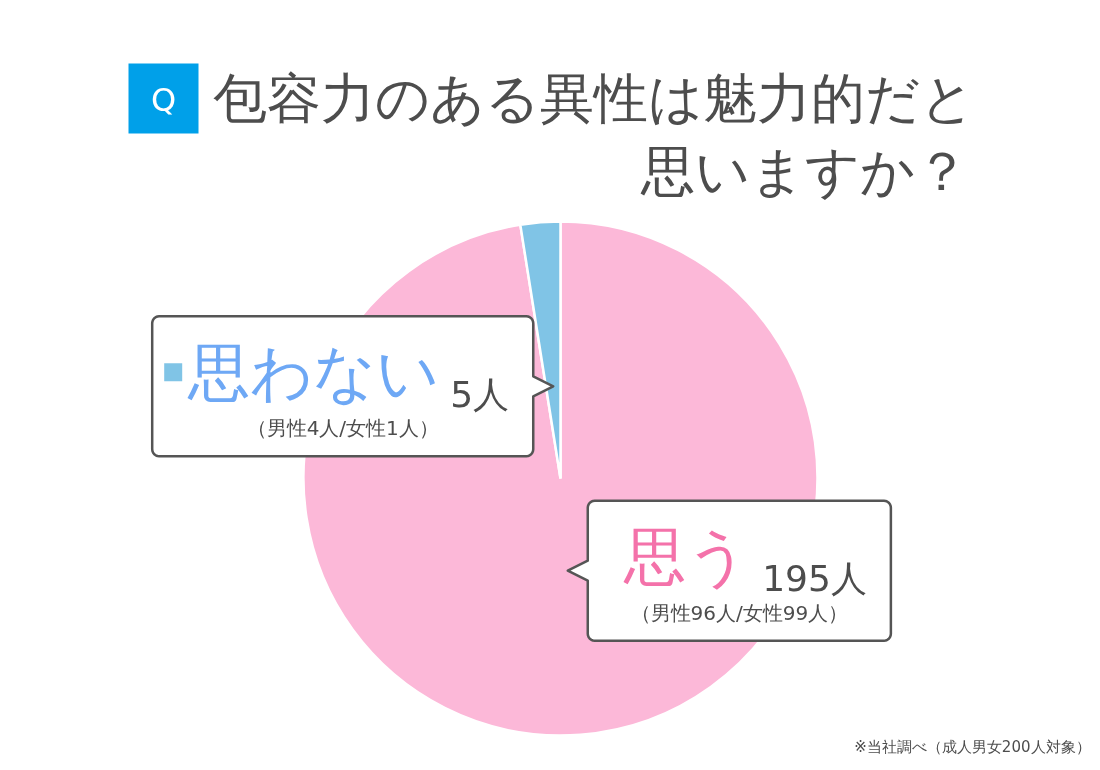 The image size is (1100, 770). What do you see at coordinates (313, 372) in the screenshot?
I see `legend-label: 思わない` at bounding box center [313, 372].